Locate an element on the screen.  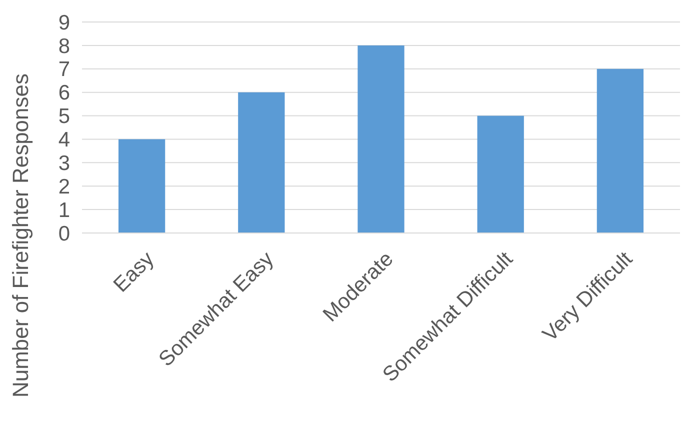
y-tick-label: 1 is located at coordinates (64, 210).